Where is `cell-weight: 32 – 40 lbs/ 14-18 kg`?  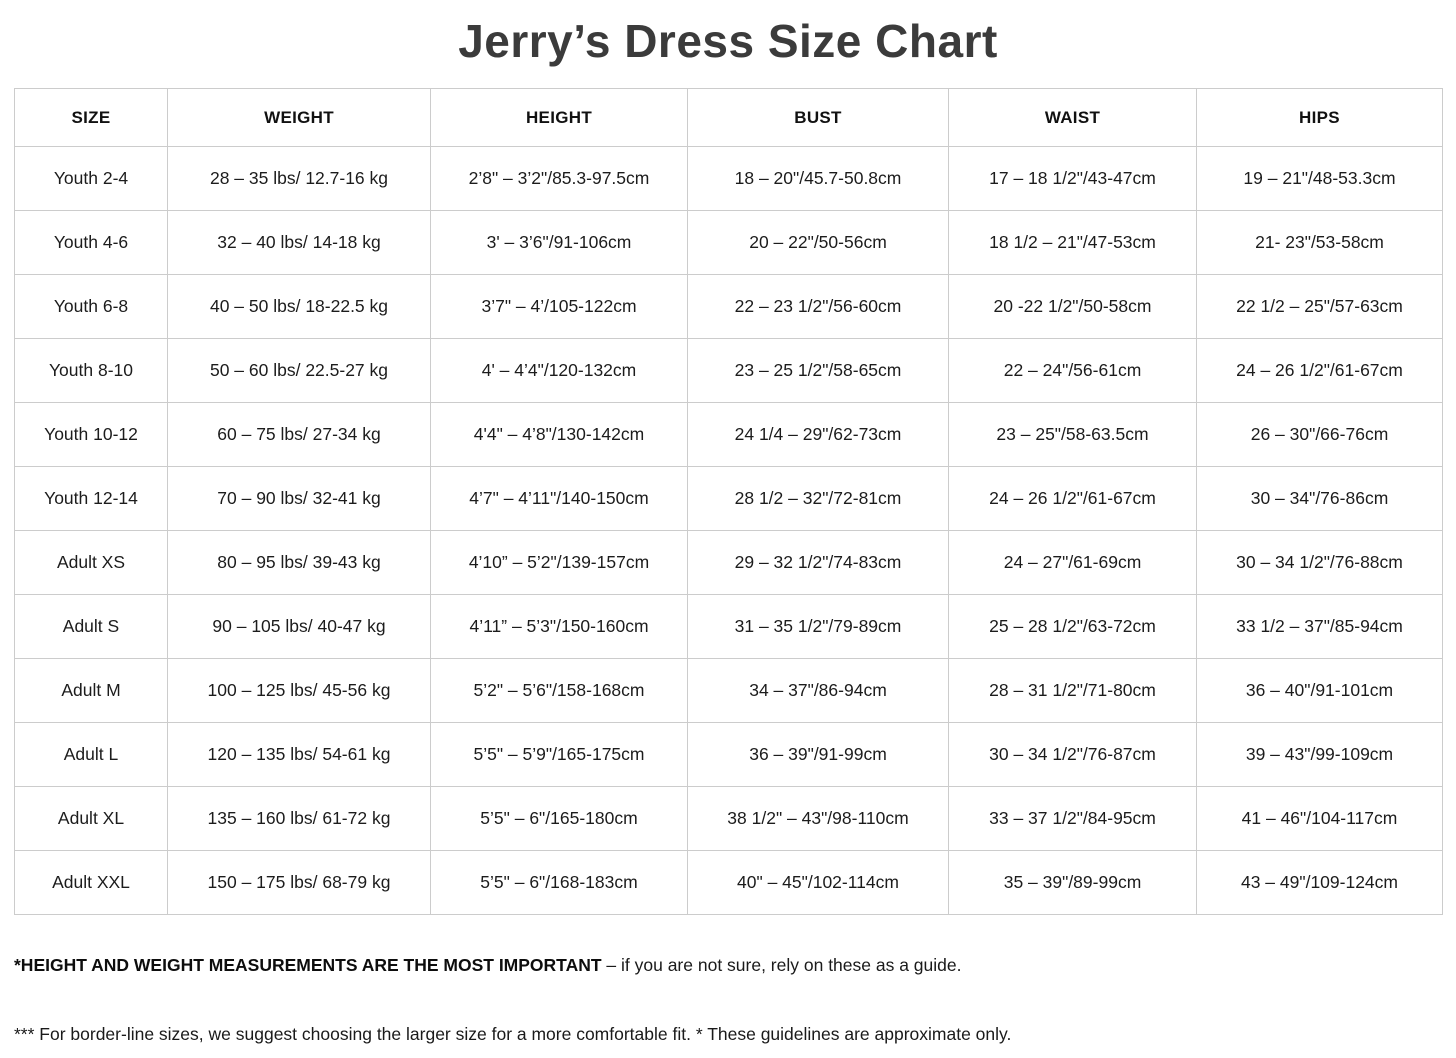
cell-weight: 32 – 40 lbs/ 14-18 kg is located at coordinates (299, 242).